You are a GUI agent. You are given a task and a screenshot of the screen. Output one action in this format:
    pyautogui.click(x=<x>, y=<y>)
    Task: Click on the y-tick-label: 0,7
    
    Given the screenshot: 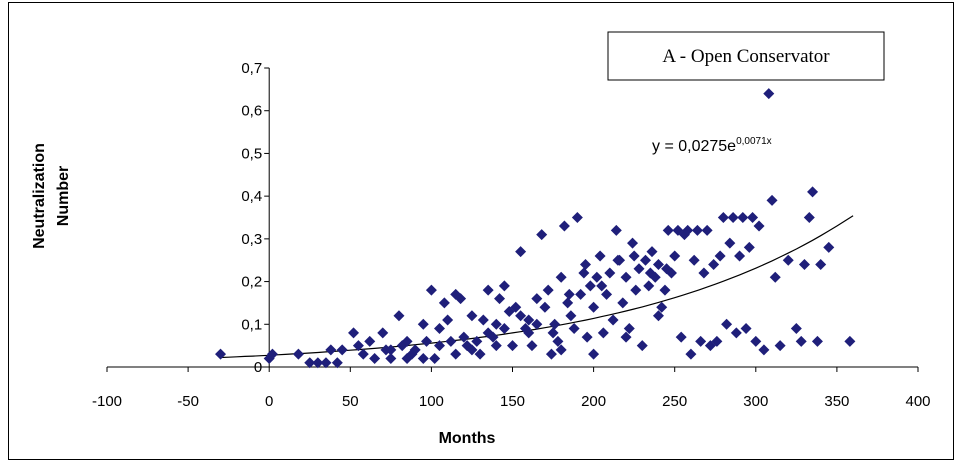 What is the action you would take?
    pyautogui.click(x=251, y=68)
    